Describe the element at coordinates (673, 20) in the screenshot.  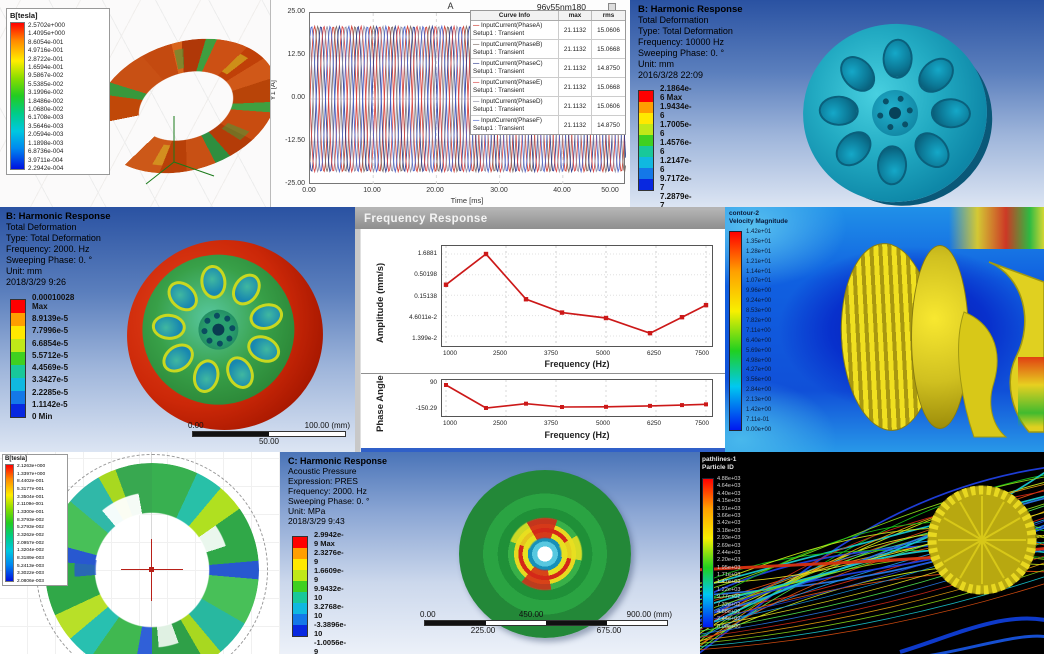
I see `header-line: Total Deformation` at that location.